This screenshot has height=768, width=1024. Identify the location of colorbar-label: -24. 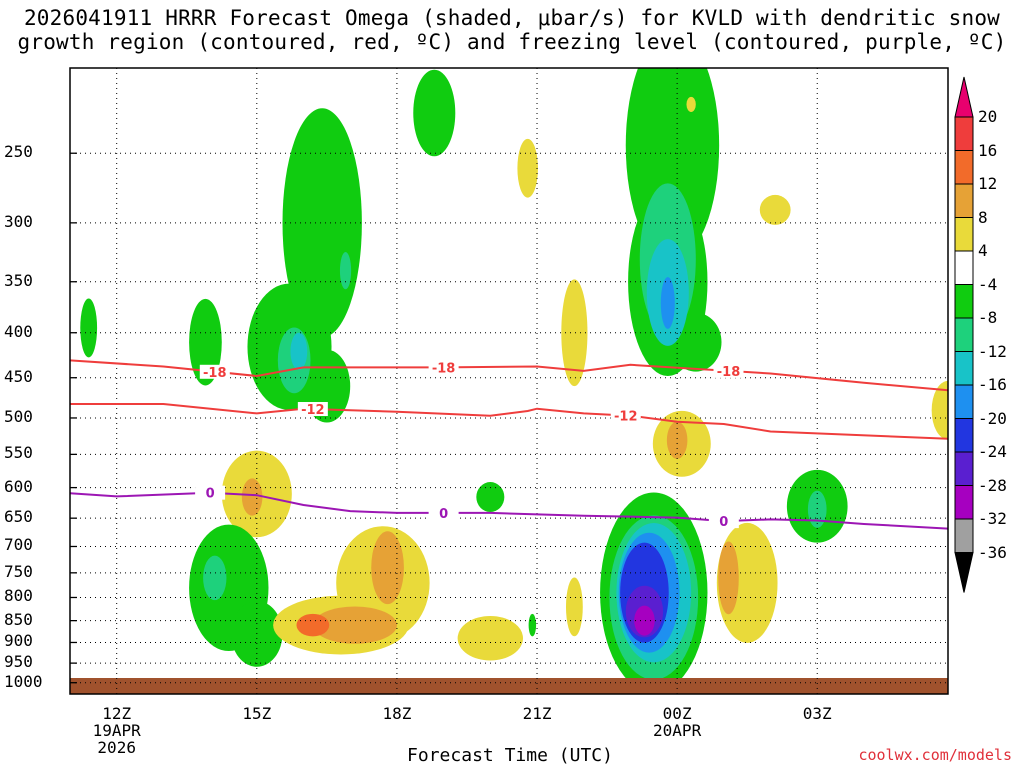
(992, 451).